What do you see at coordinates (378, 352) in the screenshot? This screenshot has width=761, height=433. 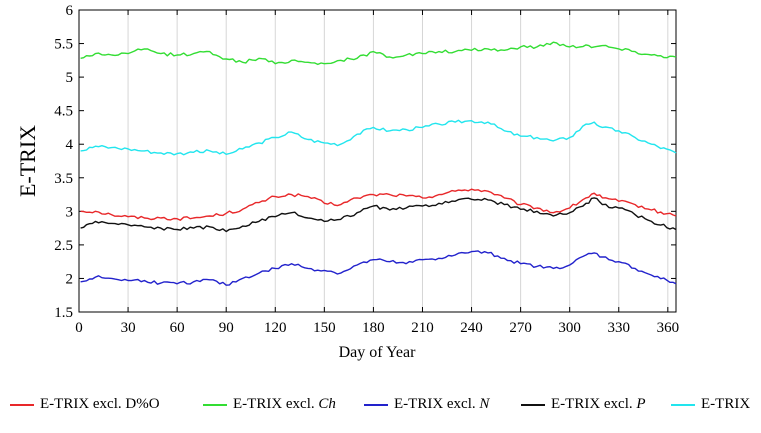 I see `x-axis-title: Day of Year` at bounding box center [378, 352].